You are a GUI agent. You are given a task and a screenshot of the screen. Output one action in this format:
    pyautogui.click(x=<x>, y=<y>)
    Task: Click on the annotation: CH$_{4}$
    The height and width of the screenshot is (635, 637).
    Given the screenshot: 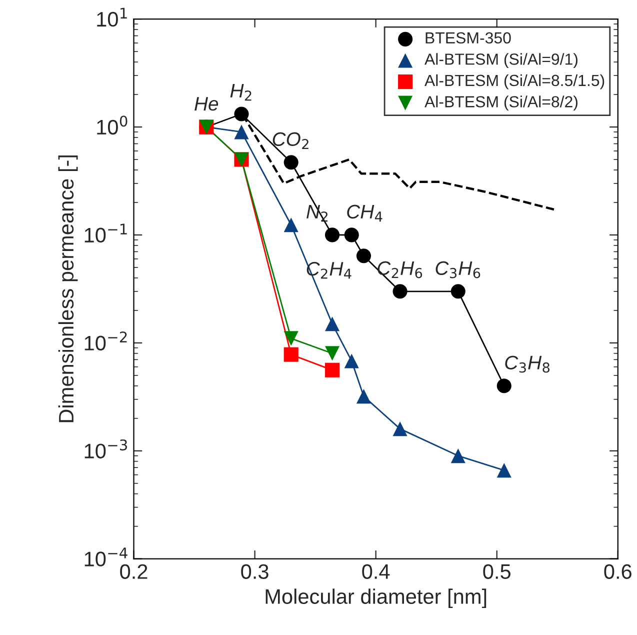 What is the action you would take?
    pyautogui.click(x=364, y=213)
    